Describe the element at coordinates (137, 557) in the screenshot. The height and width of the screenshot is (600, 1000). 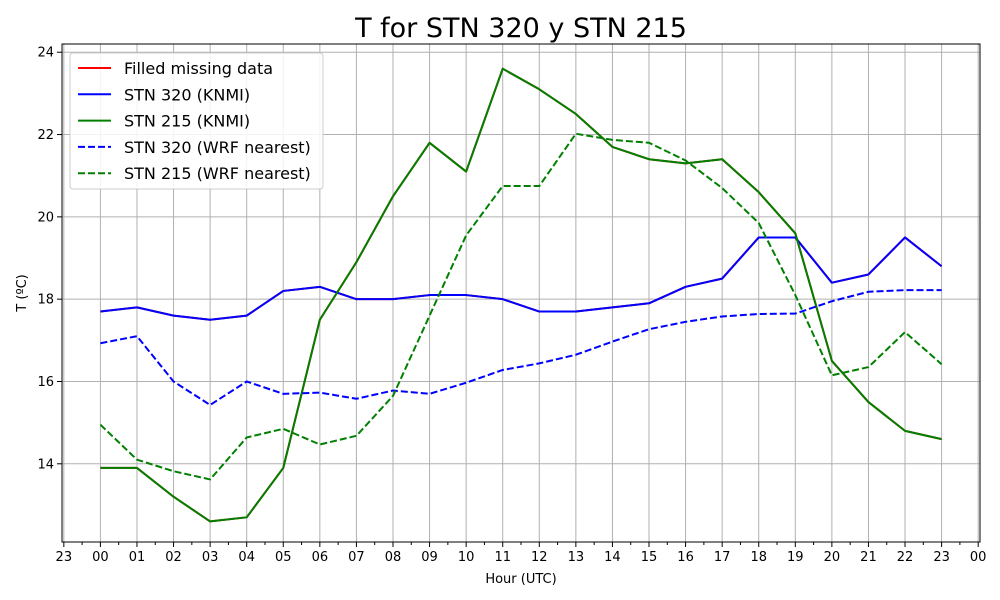
I see `x-tick-label: 01` at that location.